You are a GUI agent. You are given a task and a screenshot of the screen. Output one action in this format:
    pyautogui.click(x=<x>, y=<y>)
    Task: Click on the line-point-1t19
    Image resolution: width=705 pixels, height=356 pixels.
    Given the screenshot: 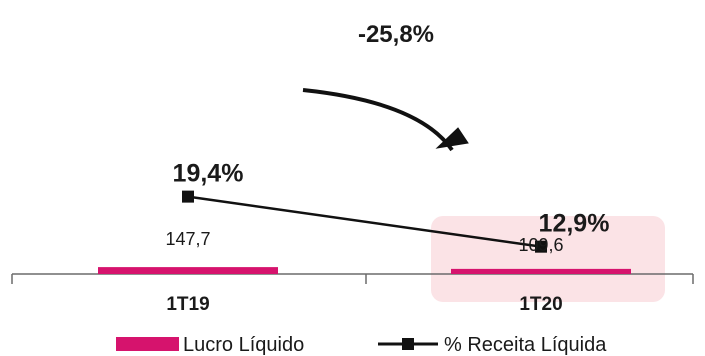 What is the action you would take?
    pyautogui.click(x=188, y=196)
    